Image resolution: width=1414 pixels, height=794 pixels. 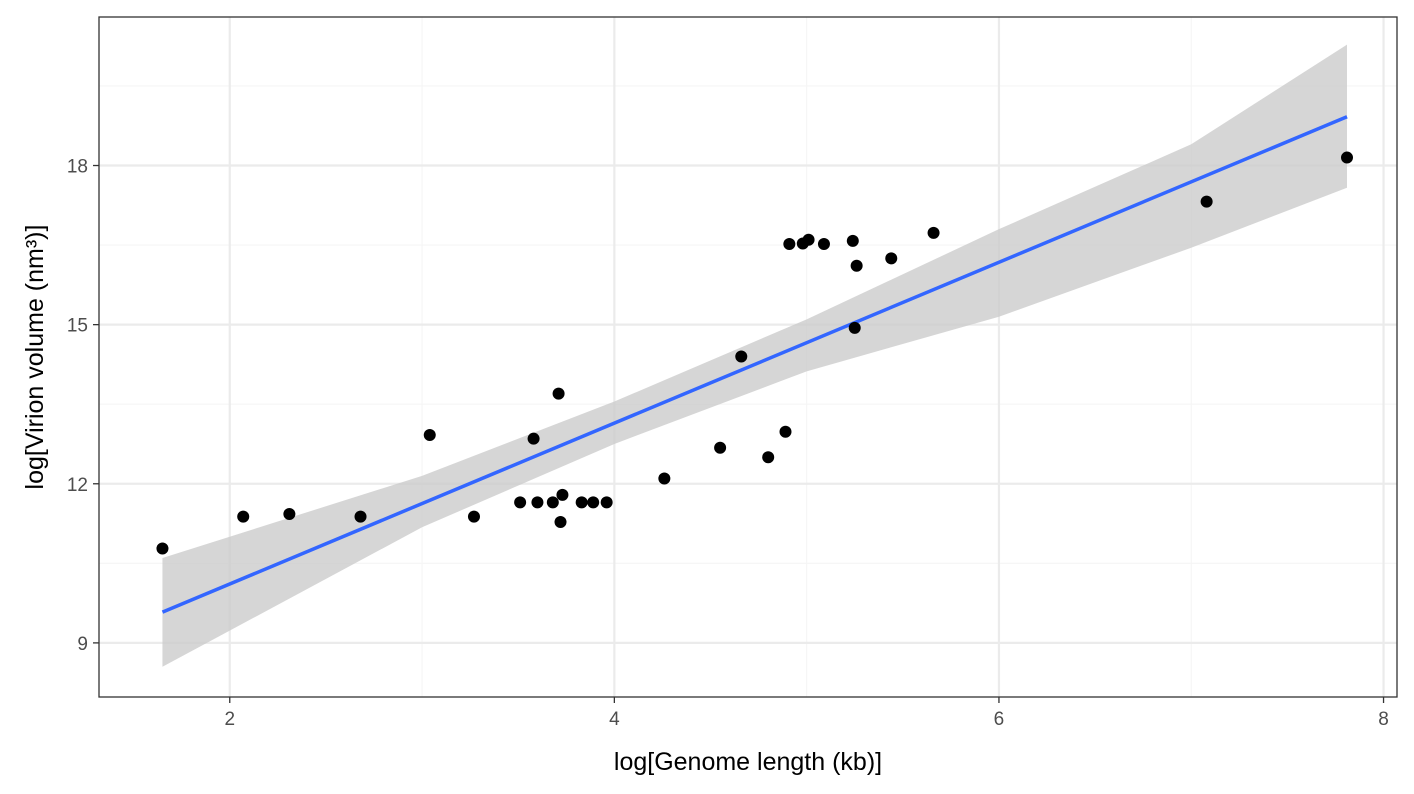 What do you see at coordinates (77, 485) in the screenshot?
I see `y-tick-label: 12` at bounding box center [77, 485].